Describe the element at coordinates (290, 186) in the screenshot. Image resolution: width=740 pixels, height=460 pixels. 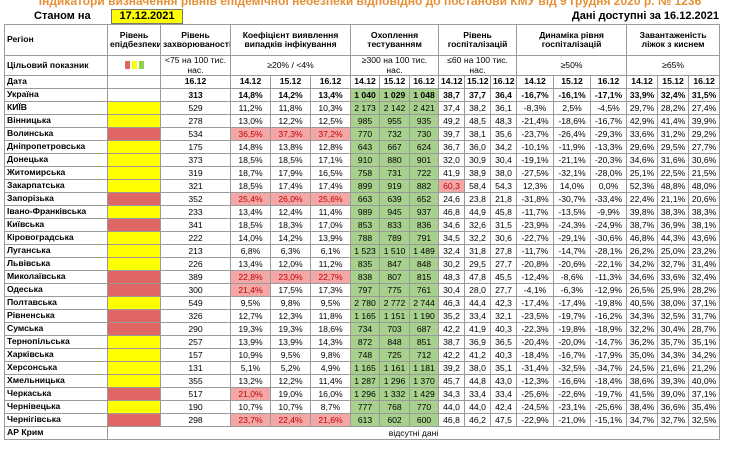
I see `value-cell: 17,4%` at that location.